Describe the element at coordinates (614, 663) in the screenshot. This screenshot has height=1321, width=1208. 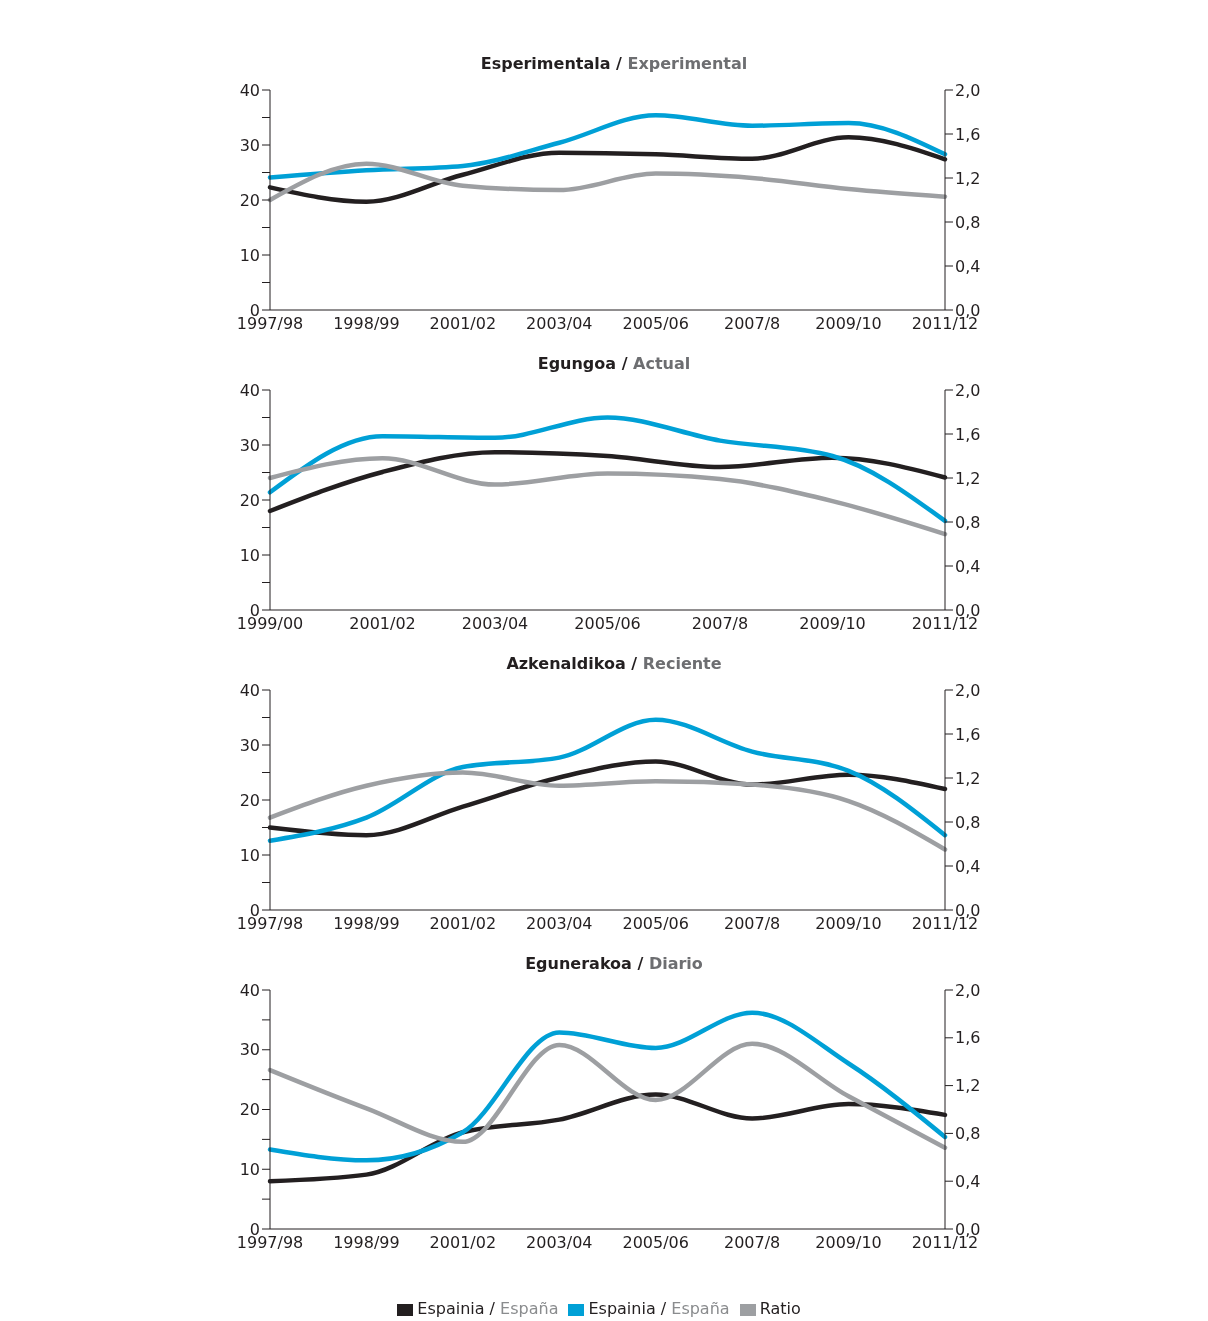
I see `chart-title: Azkenaldikoa / Reciente` at that location.